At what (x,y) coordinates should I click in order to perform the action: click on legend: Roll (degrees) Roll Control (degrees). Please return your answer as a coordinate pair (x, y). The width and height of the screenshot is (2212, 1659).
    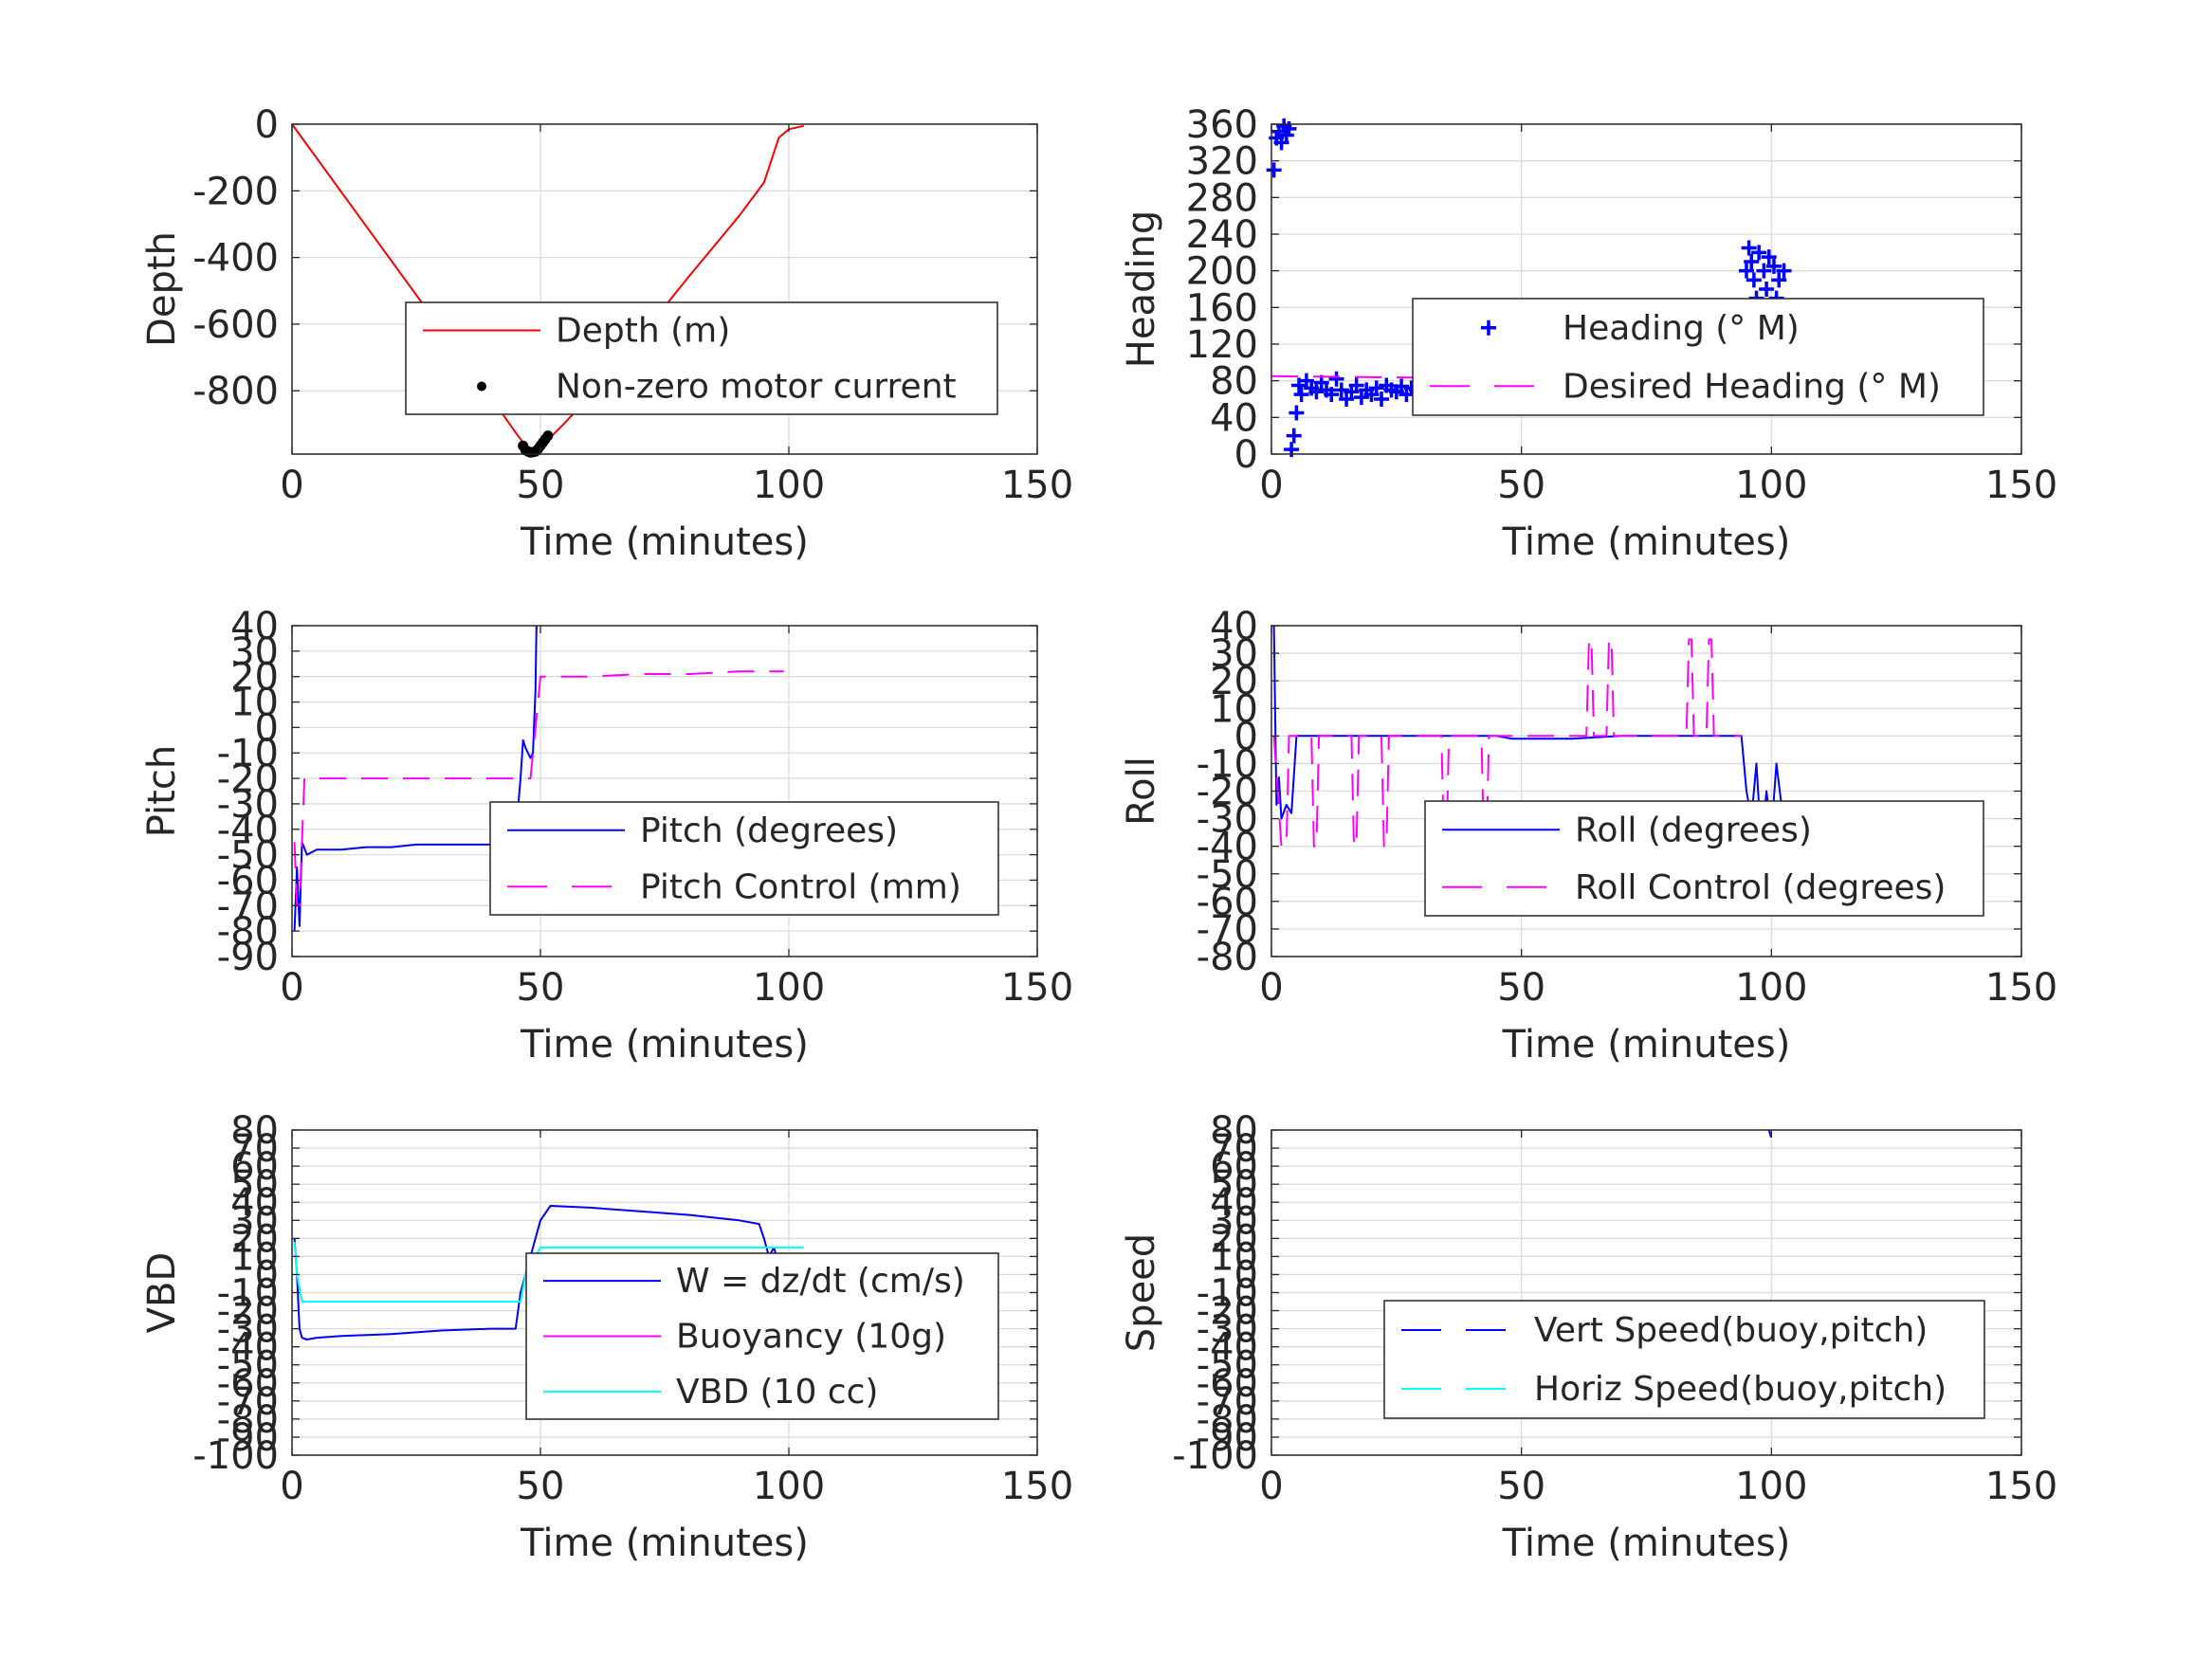
    Looking at the image, I should click on (1704, 858).